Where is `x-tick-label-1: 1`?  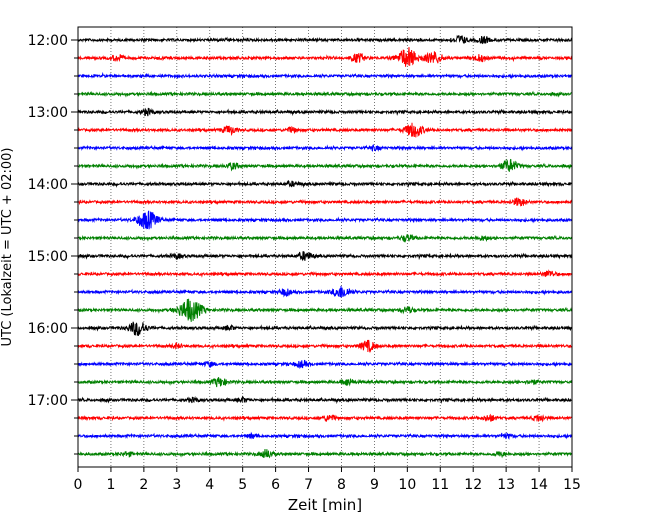
x-tick-label-1: 1 is located at coordinates (110, 485).